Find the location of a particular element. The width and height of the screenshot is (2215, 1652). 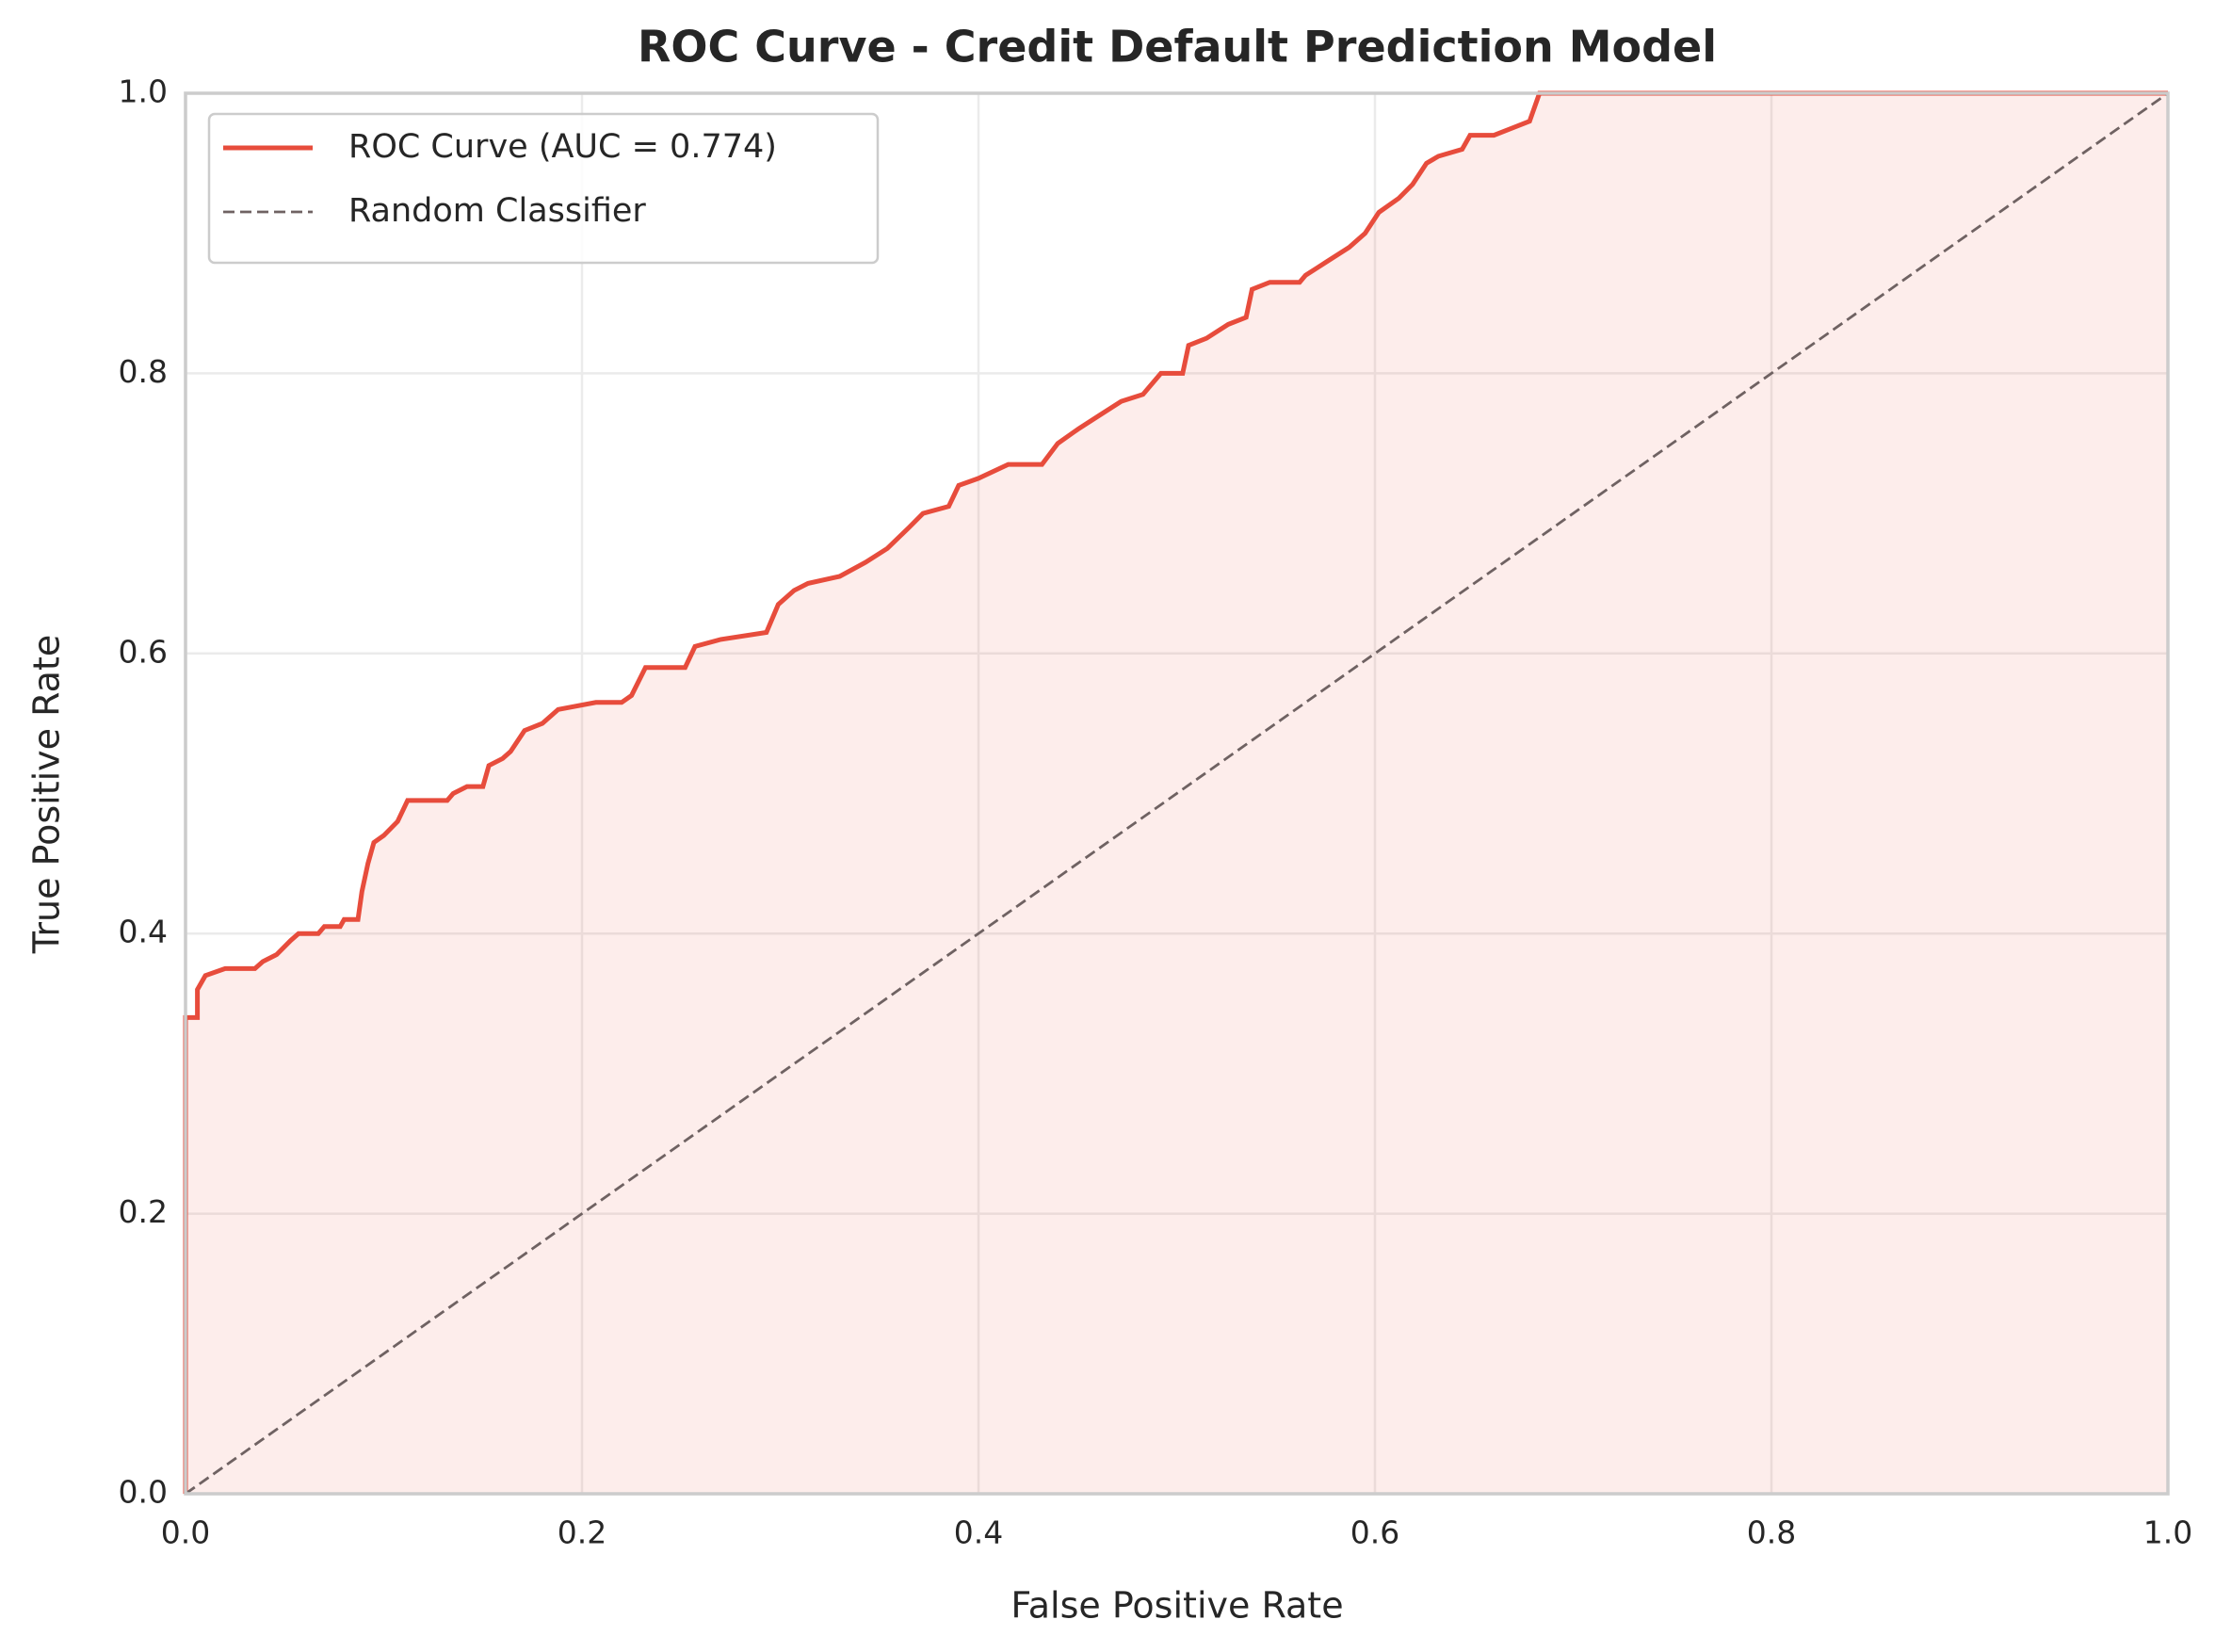

legend: ROC Curve (AUC = 0.774) Random Classifier is located at coordinates (543, 188).